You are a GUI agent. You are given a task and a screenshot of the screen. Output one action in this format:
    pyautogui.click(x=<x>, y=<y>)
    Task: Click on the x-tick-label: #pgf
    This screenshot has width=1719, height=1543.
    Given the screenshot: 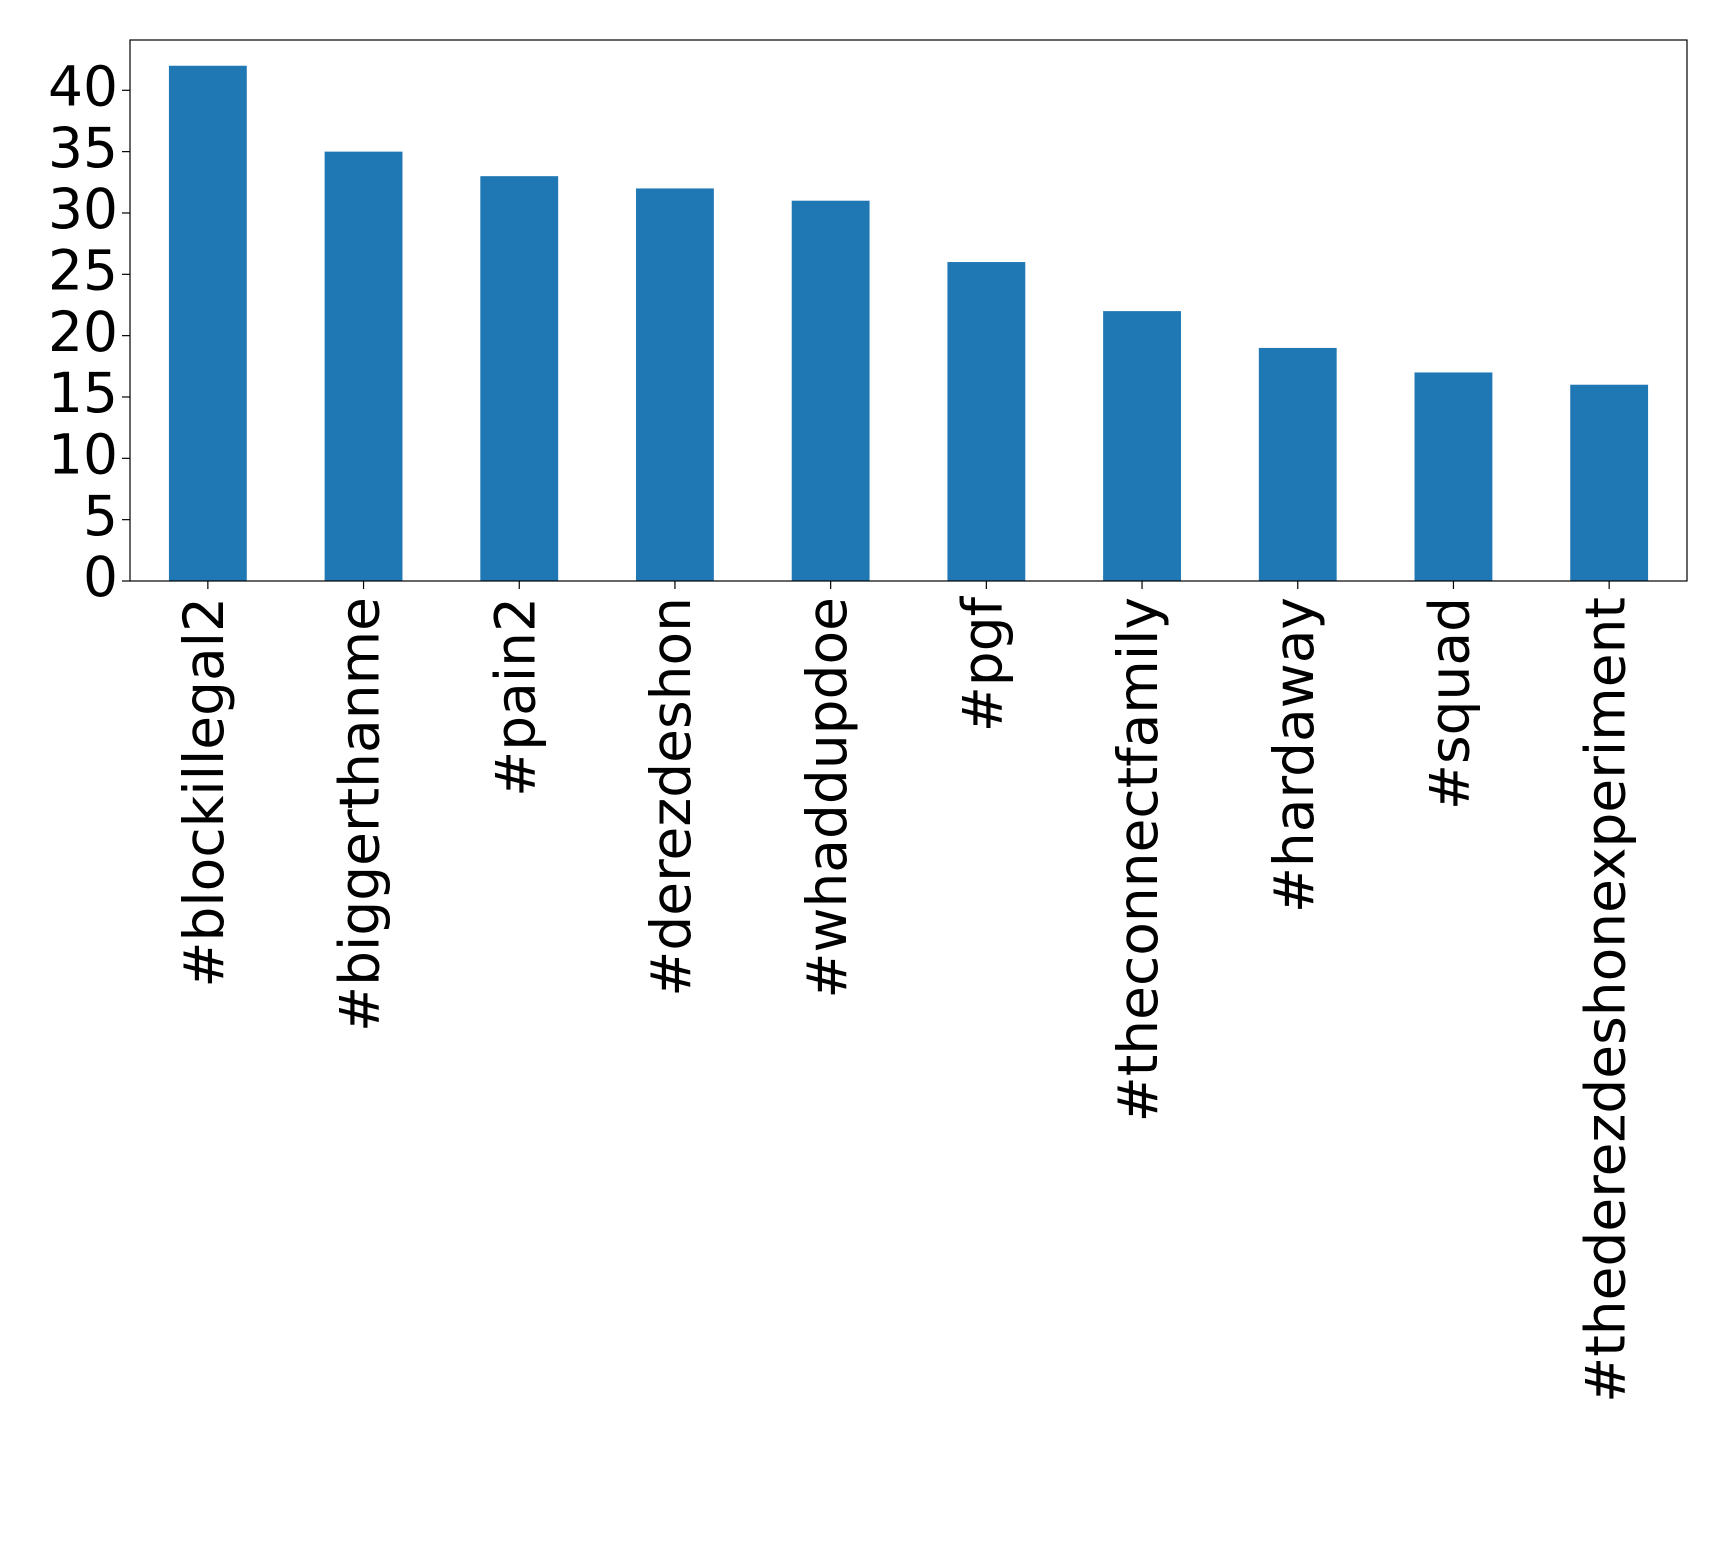 What is the action you would take?
    pyautogui.click(x=982, y=663)
    